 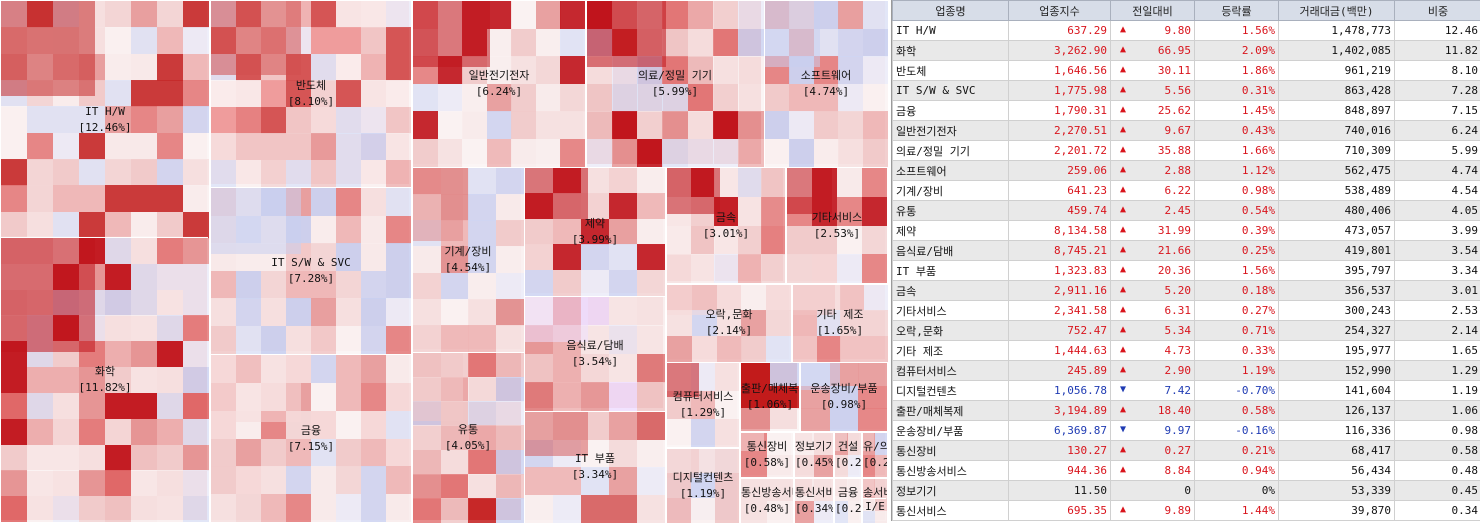 What do you see at coordinates (813, 454) in the screenshot?
I see `treemap-cell-infoq: 정보기기[0.45%]` at bounding box center [813, 454].